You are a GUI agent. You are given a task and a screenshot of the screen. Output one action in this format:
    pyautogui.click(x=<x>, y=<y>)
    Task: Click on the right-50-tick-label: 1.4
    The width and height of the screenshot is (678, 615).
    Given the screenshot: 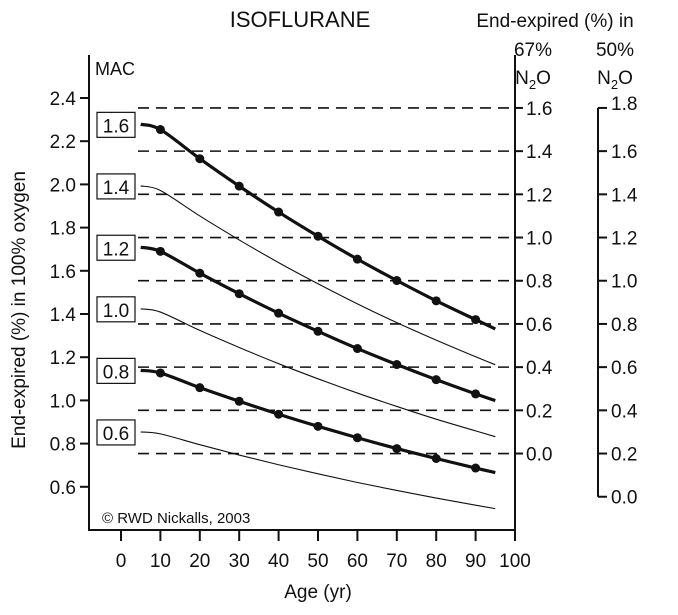 What is the action you would take?
    pyautogui.click(x=624, y=195)
    